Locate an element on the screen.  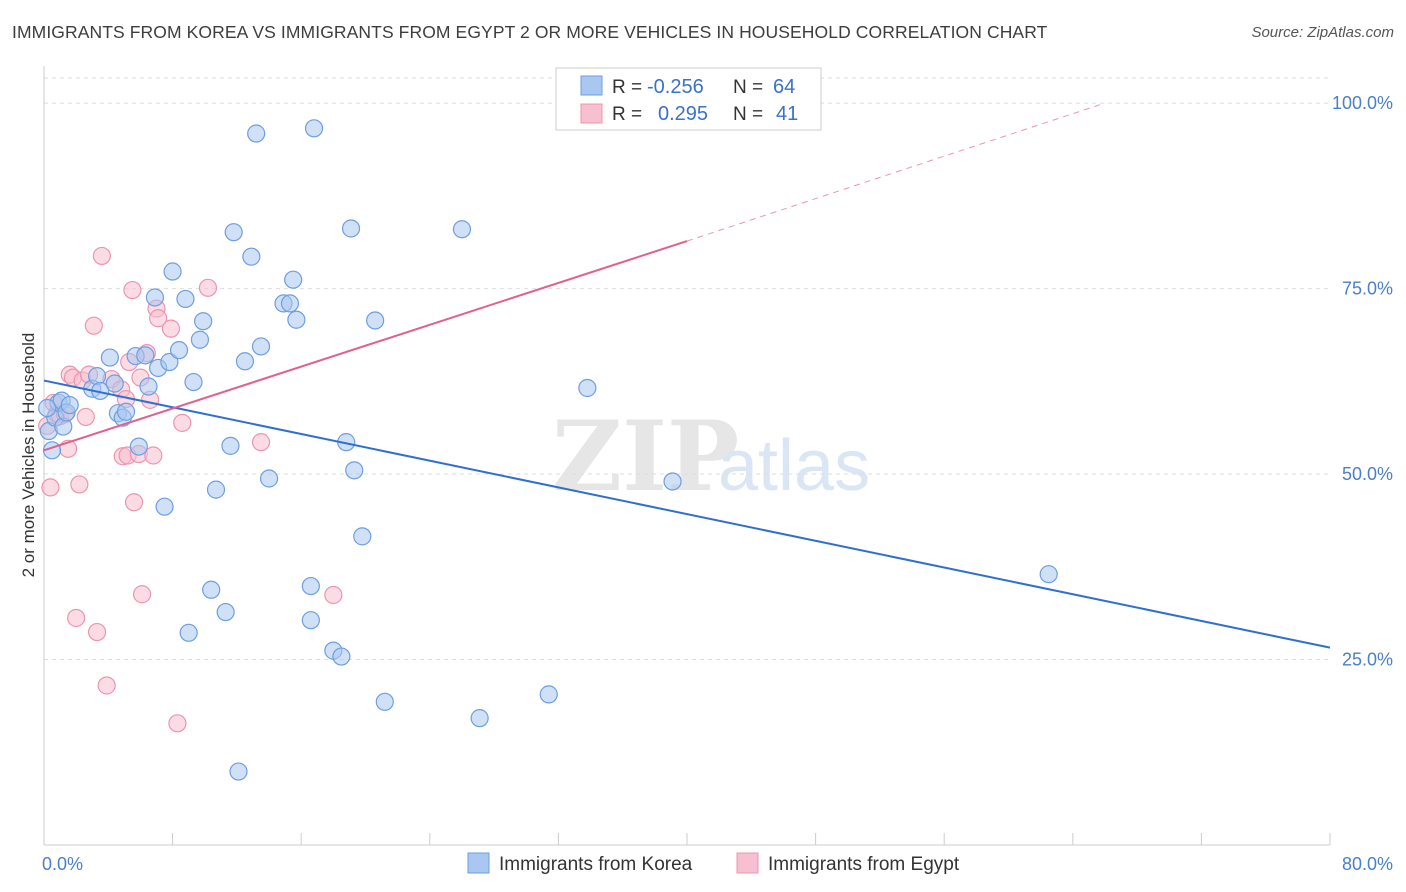
korea-r-value: -0.256 is located at coordinates (675, 87).